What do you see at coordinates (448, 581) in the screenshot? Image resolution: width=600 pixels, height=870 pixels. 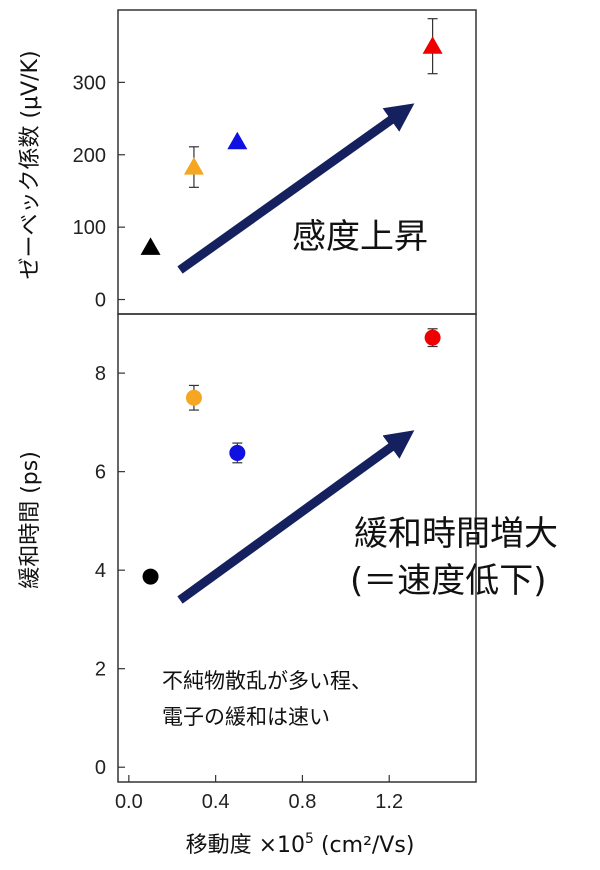 I see `relaxation-annotation-line2: (＝速度低下)` at bounding box center [448, 581].